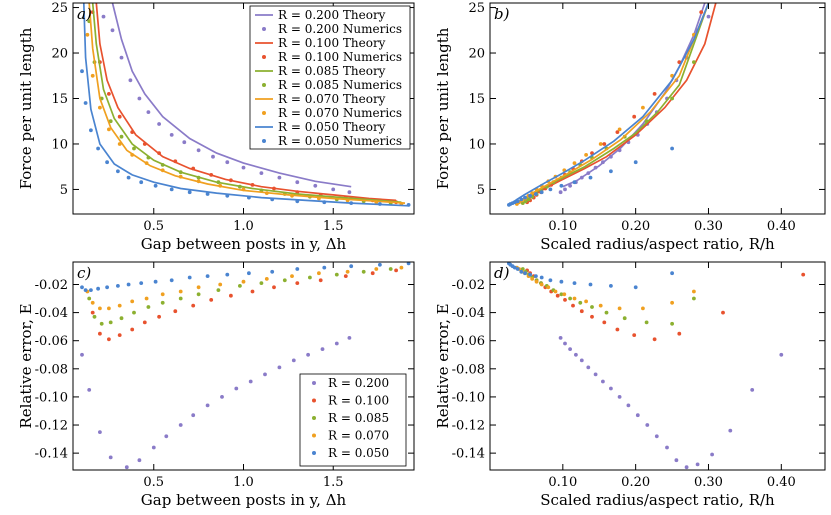 This screenshot has width=831, height=515. Describe the element at coordinates (333, 482) in the screenshot. I see `x-tick-label: 1.5` at that location.